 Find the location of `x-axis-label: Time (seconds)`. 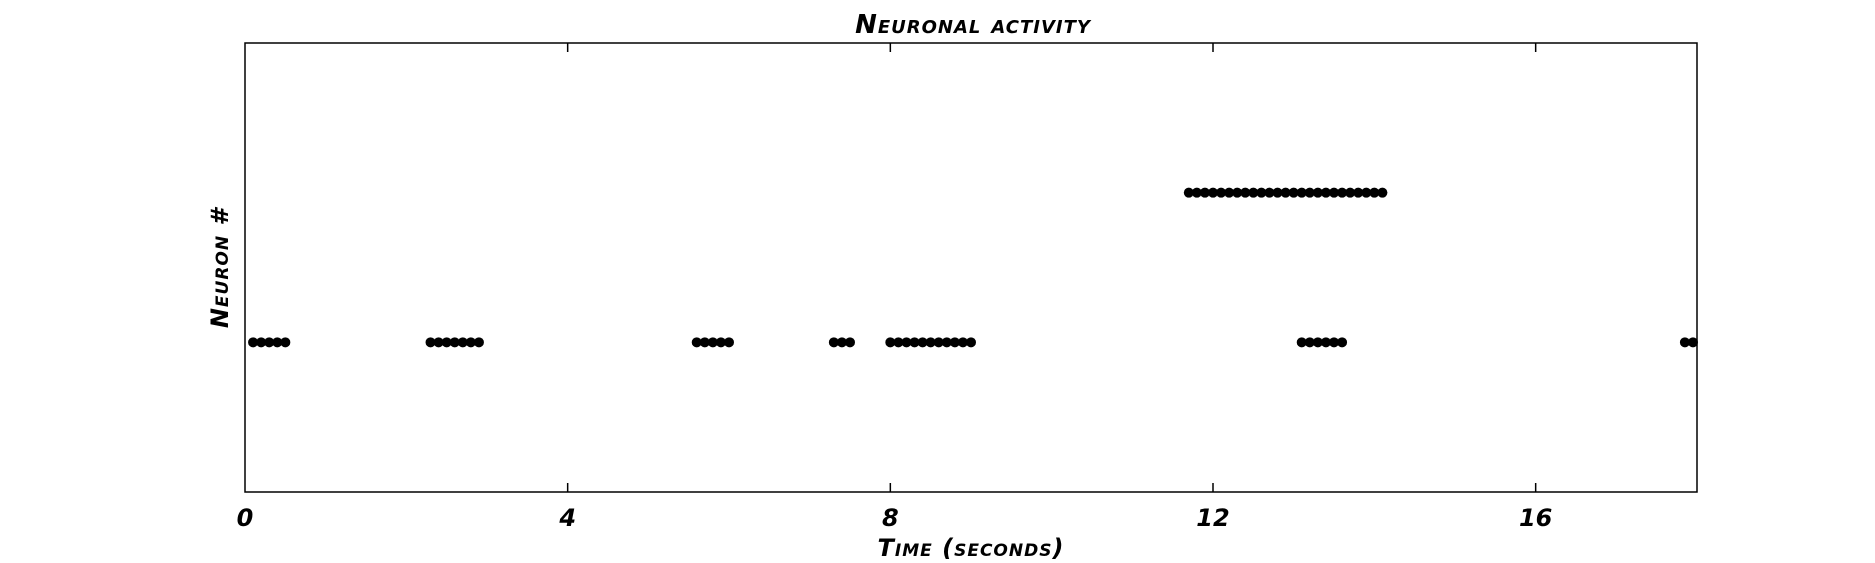

x-axis-label: Time (seconds) is located at coordinates (971, 548).